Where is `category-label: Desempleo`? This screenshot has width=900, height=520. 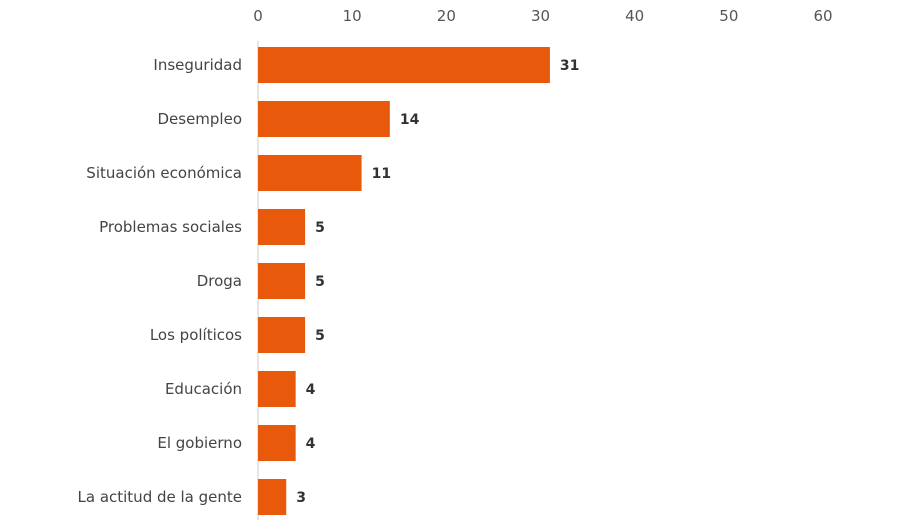 category-label: Desempleo is located at coordinates (199, 119).